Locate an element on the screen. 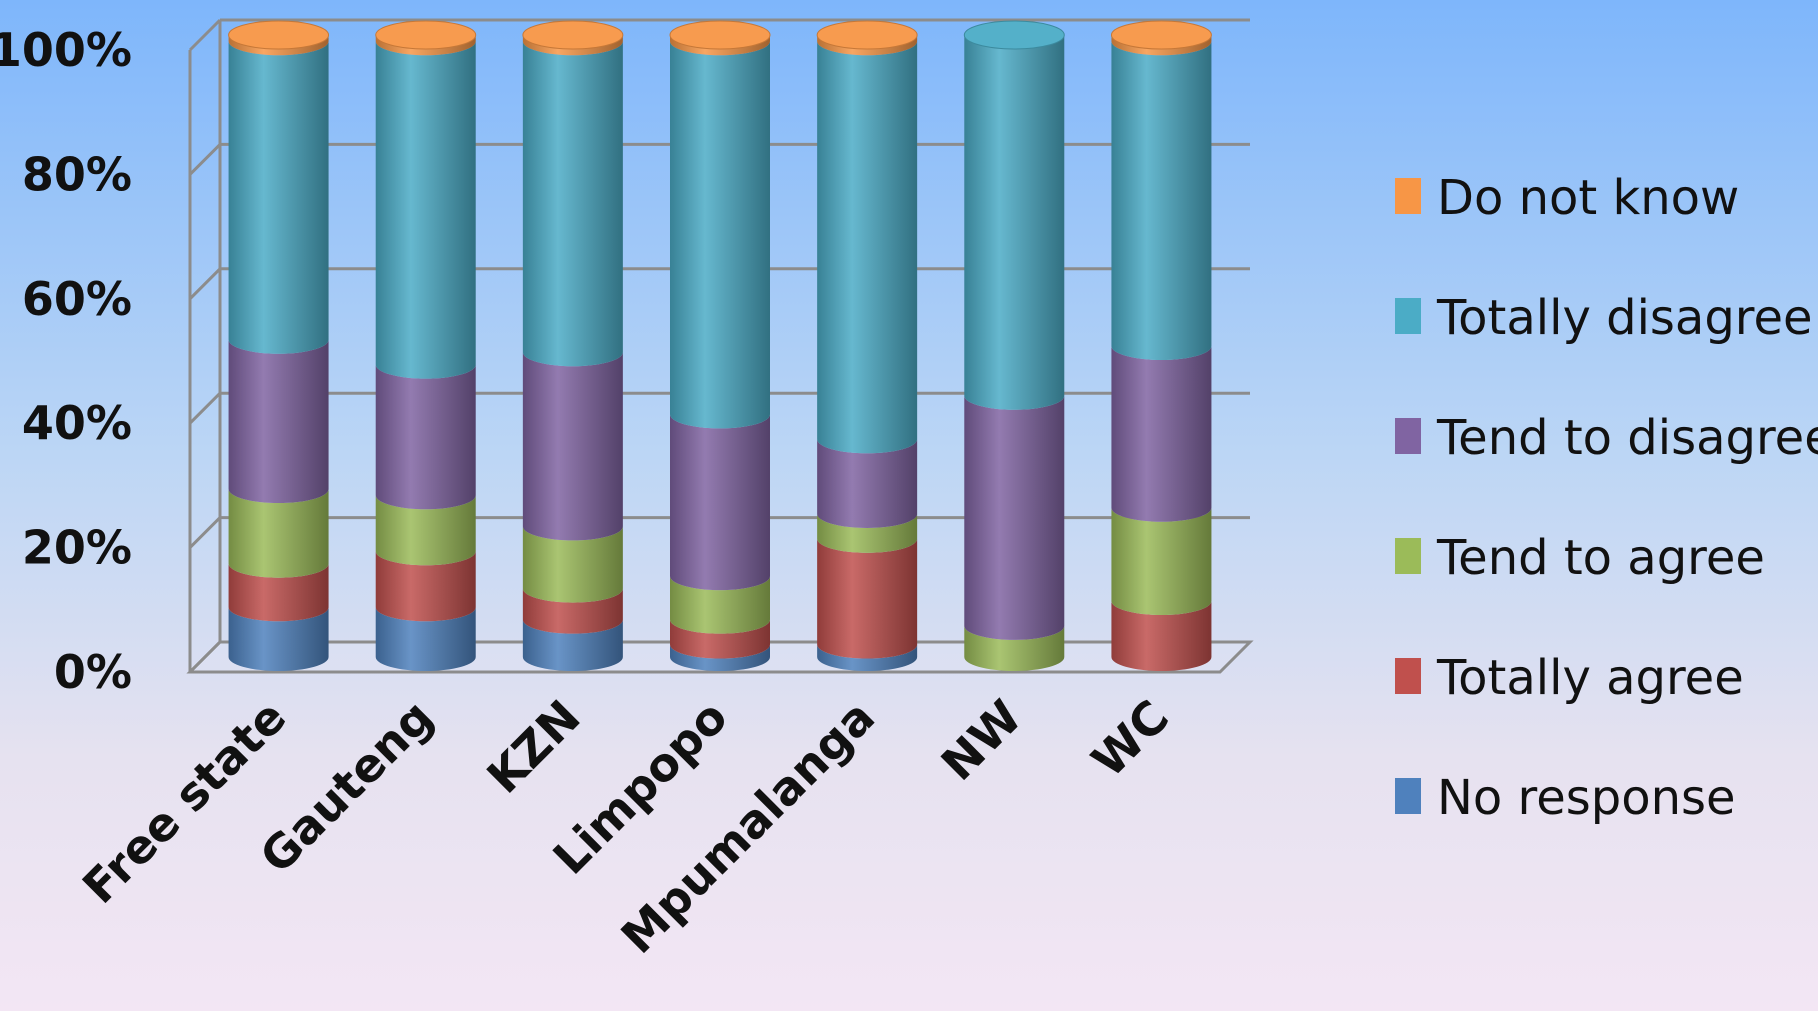 This screenshot has height=1011, width=1818. bar-segment-gauteng-totally-agree is located at coordinates (425, 586).